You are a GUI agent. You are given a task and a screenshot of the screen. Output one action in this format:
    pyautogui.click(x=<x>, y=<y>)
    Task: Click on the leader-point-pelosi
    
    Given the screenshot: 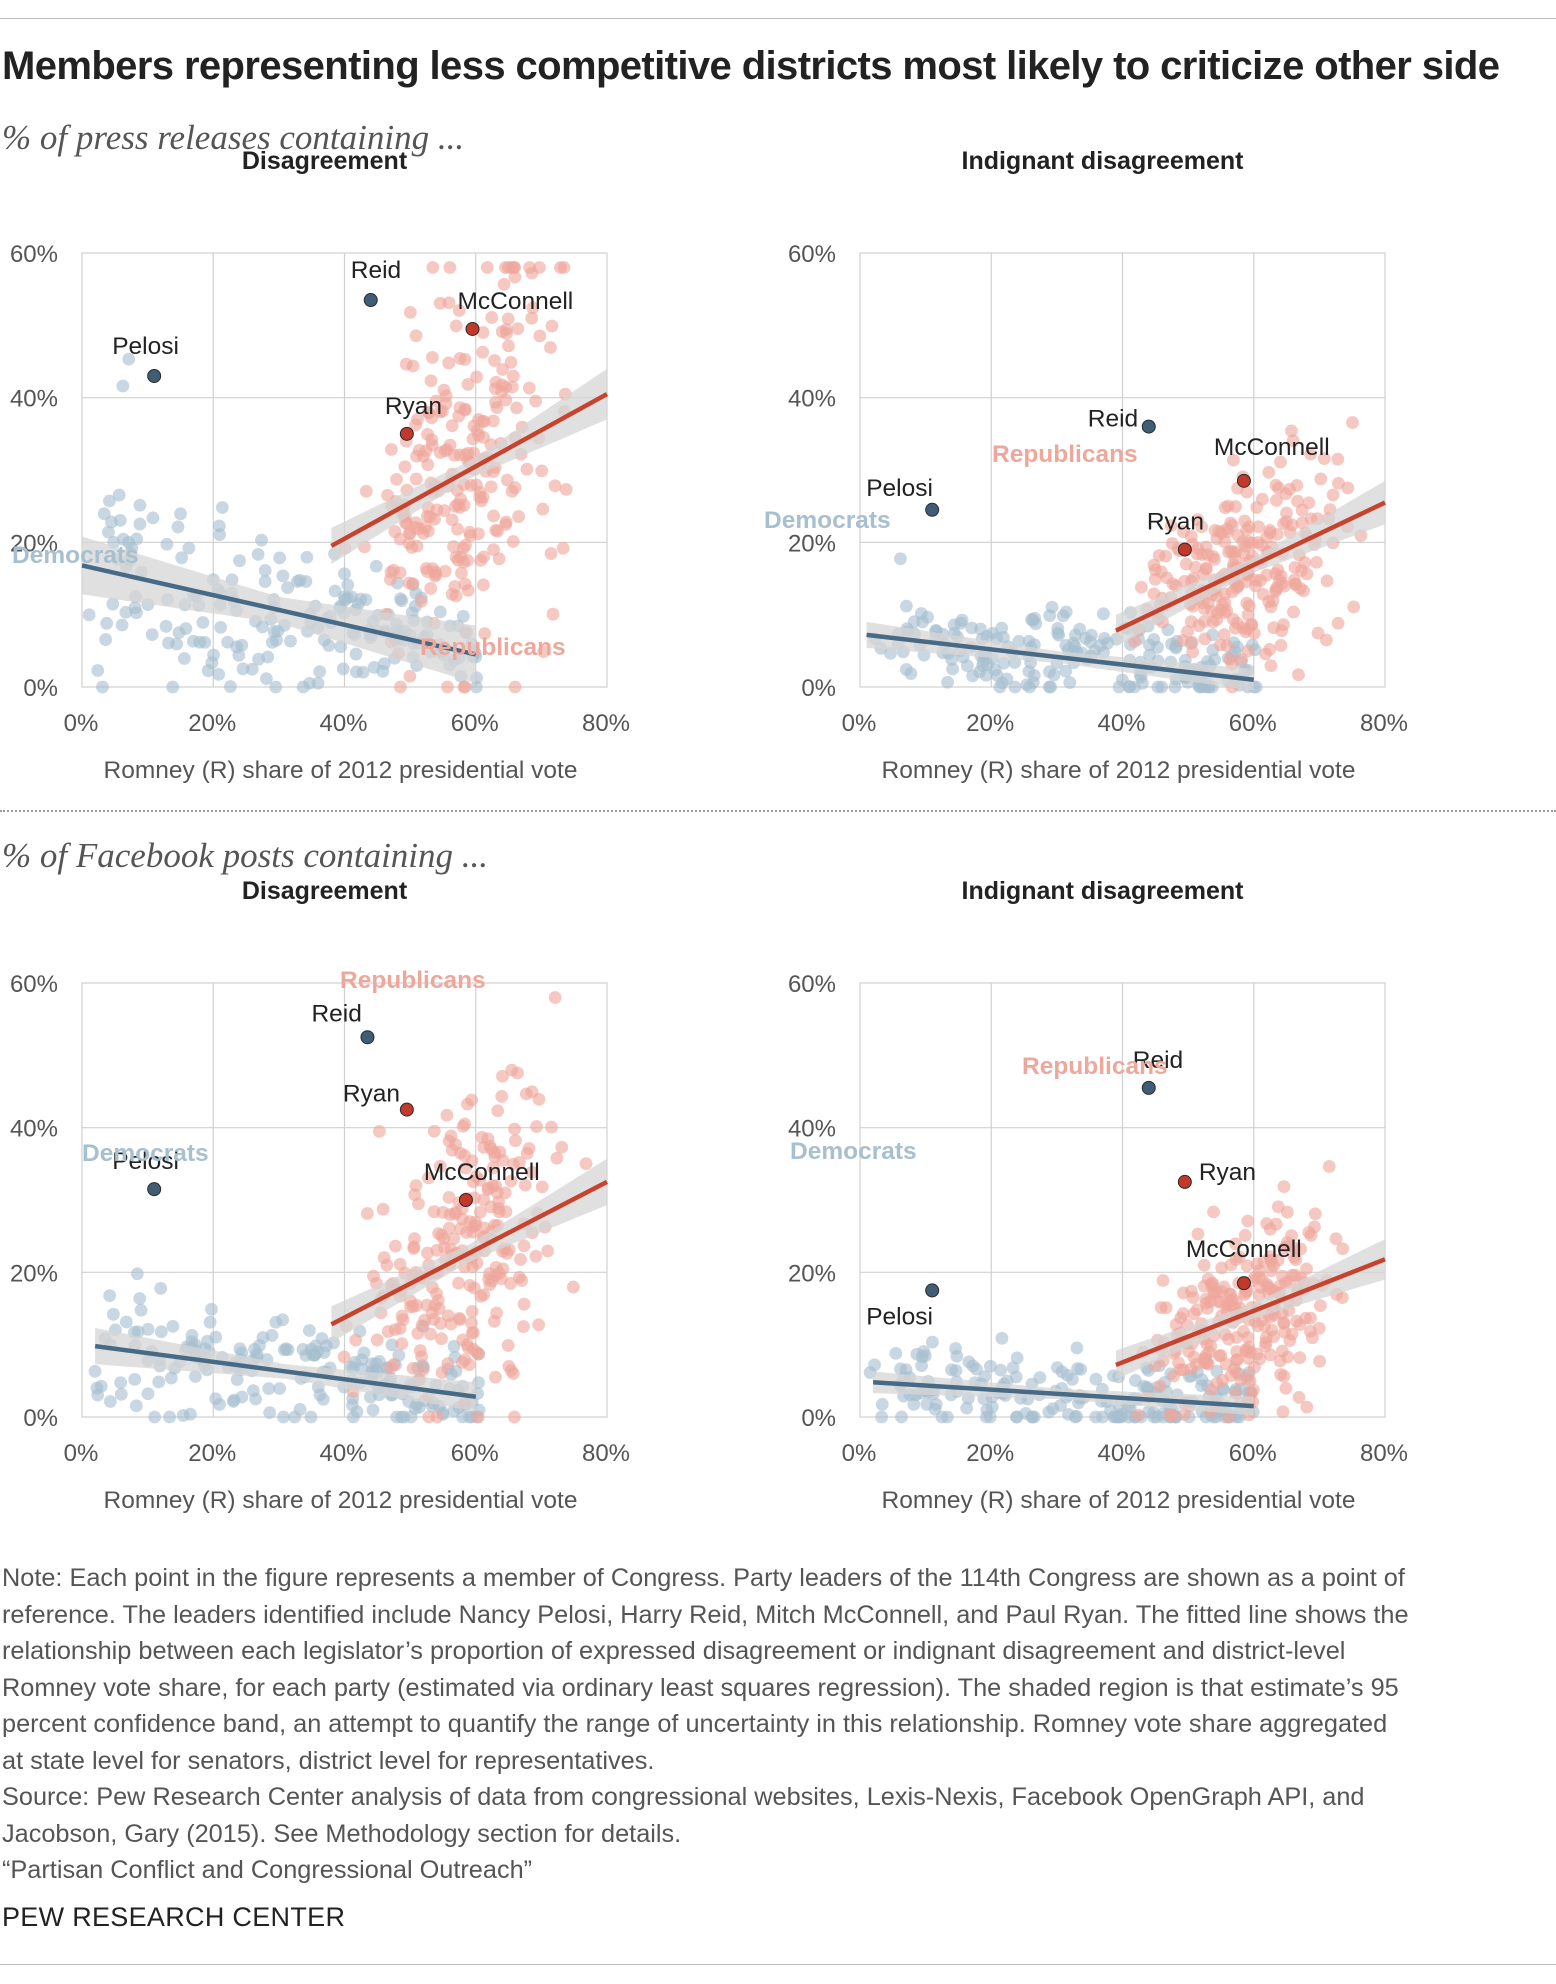 What is the action you would take?
    pyautogui.click(x=154, y=375)
    